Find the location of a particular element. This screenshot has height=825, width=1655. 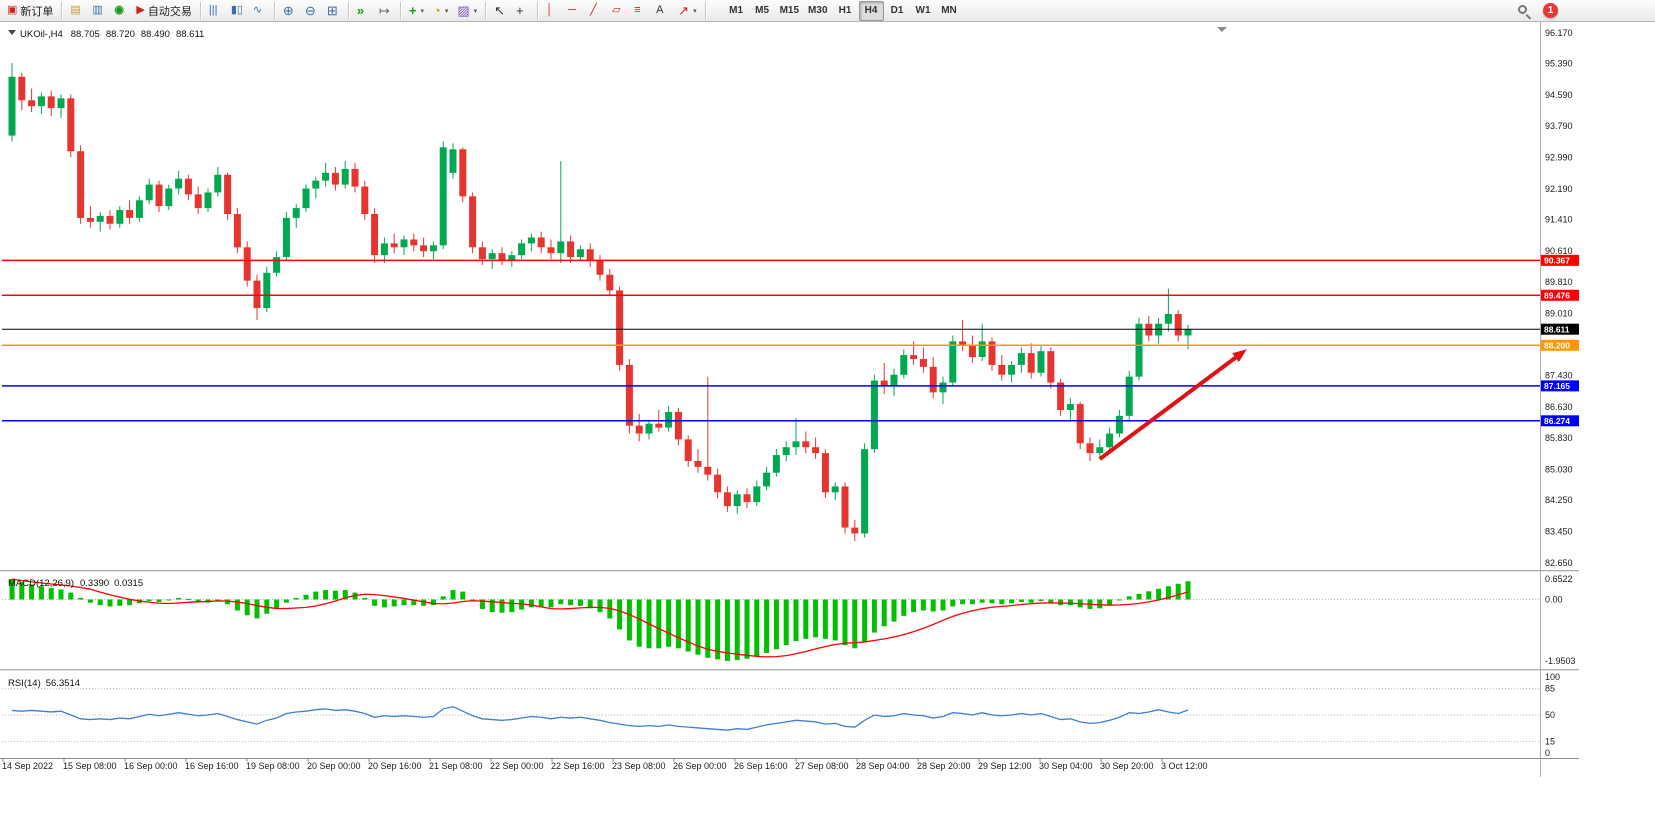

trend-arrow is located at coordinates (1172, 405).